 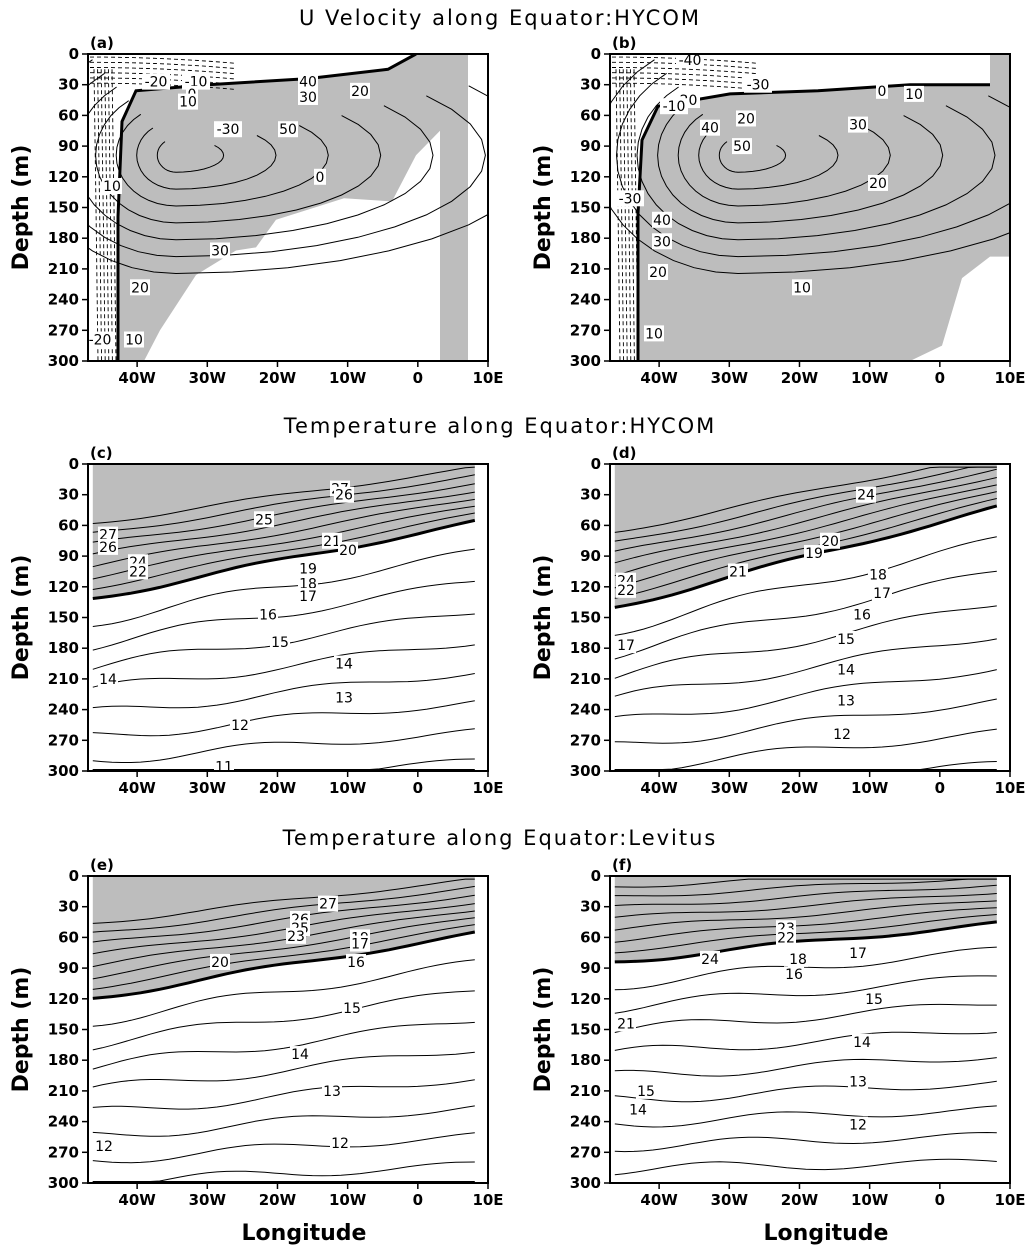 I want to click on panel-label: (c), so click(x=101, y=453).